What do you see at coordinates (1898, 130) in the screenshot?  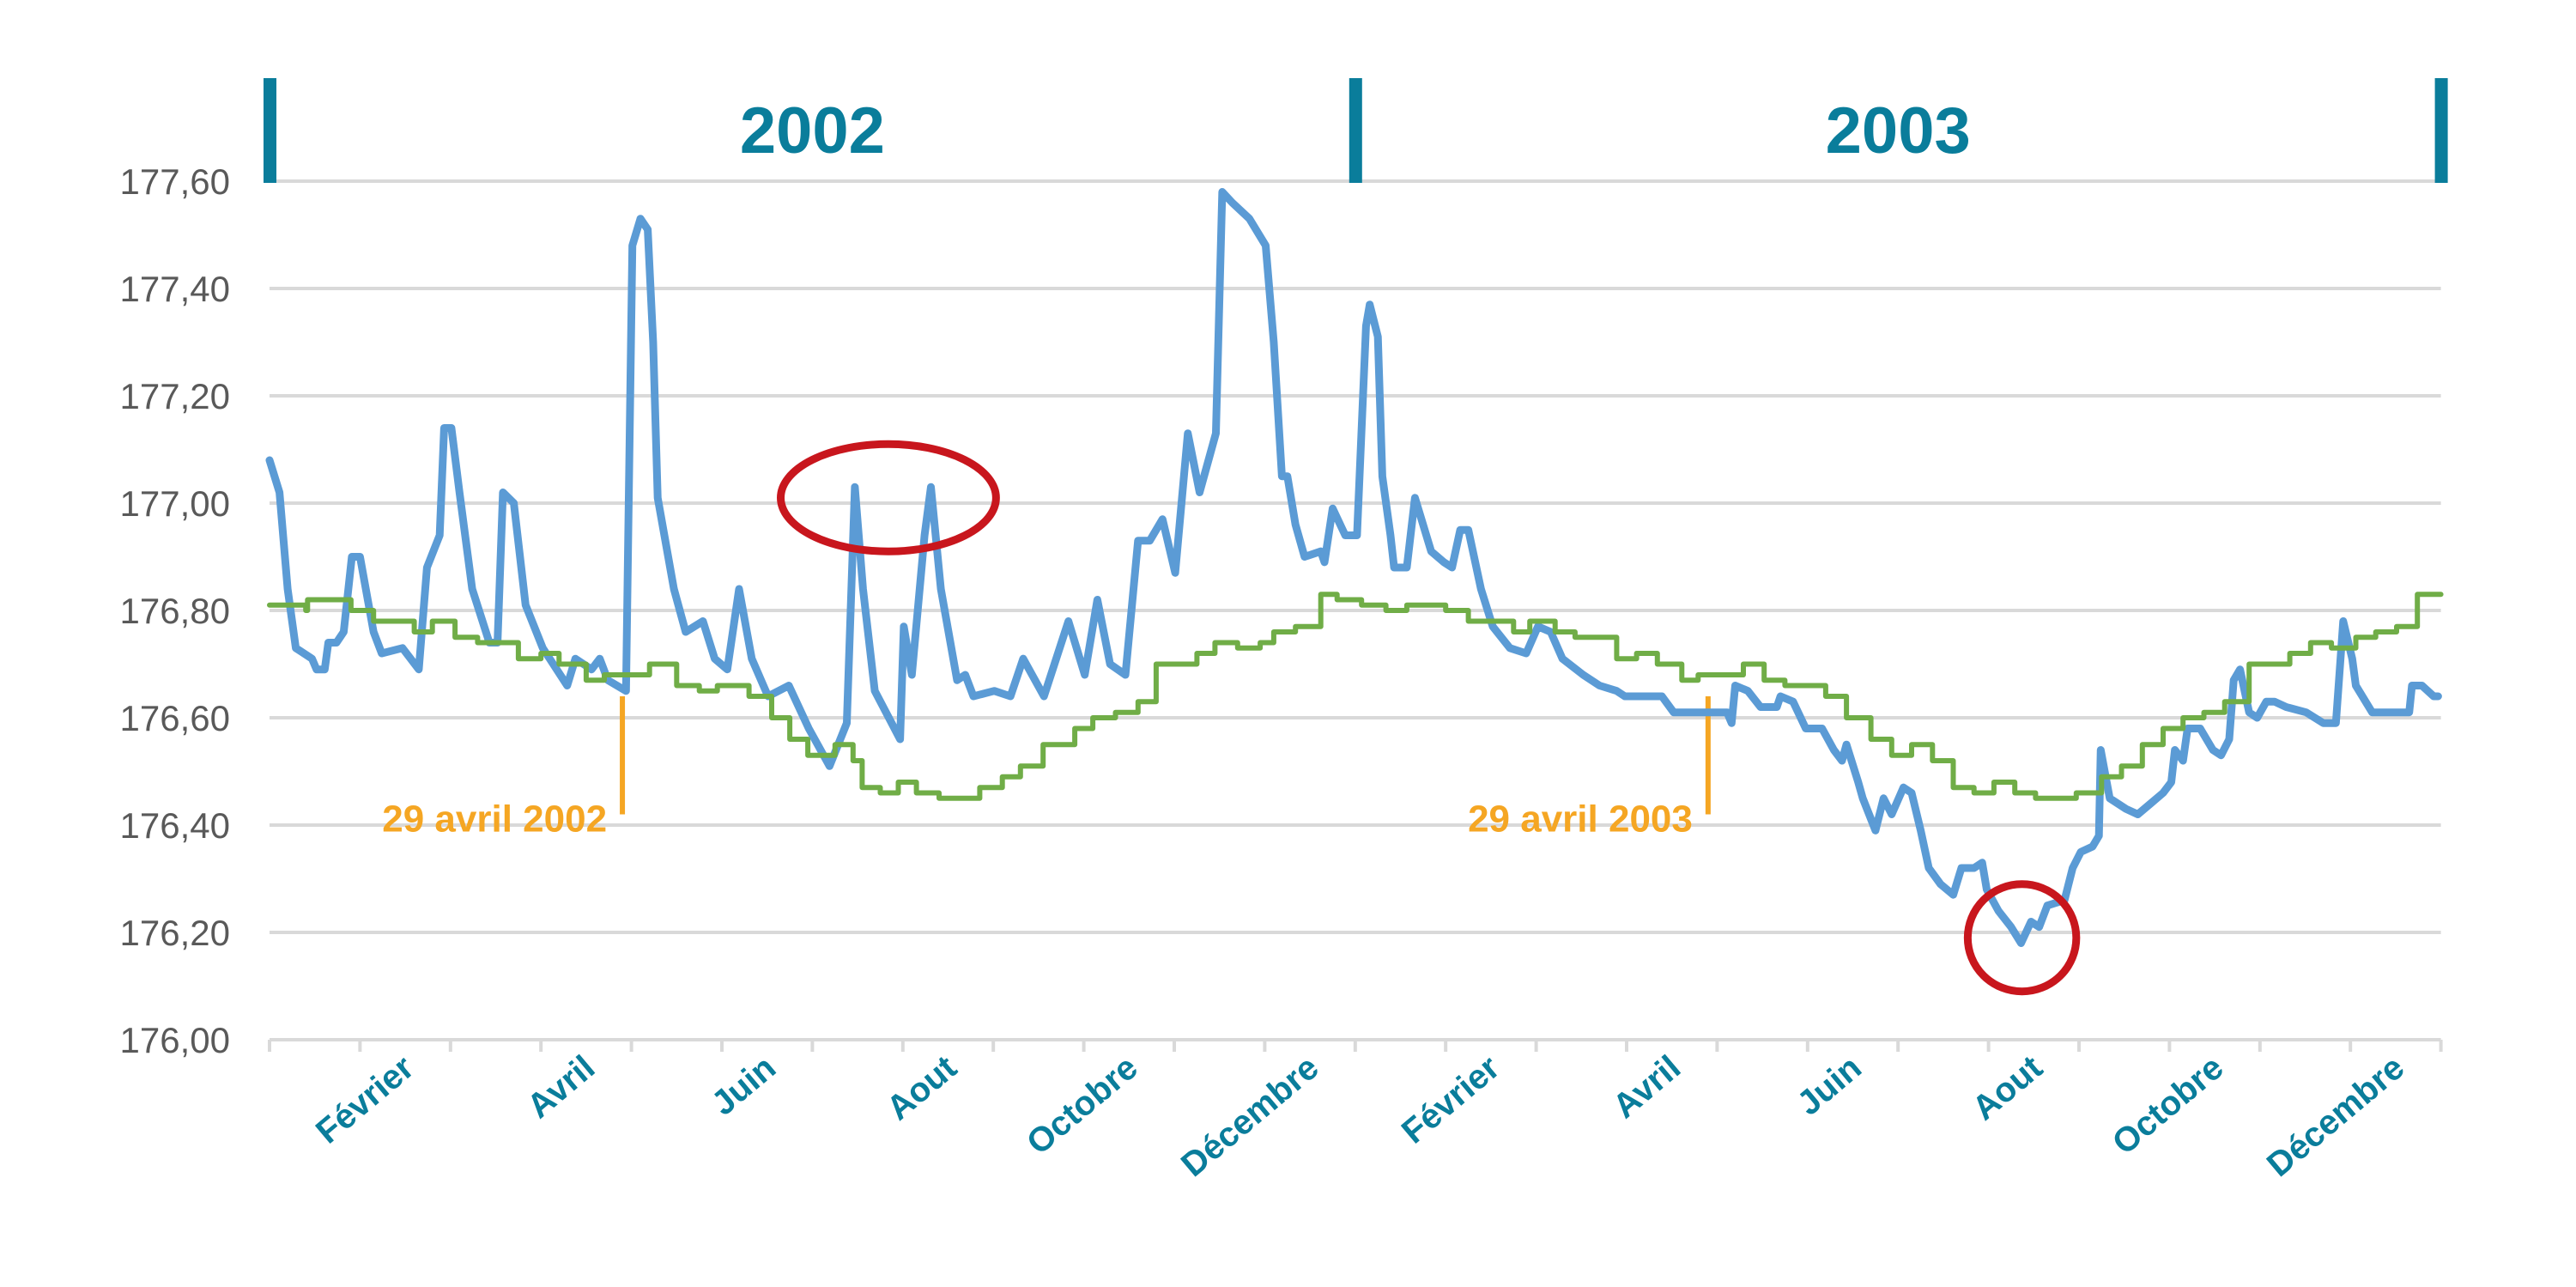 I see `year-label: 2003` at bounding box center [1898, 130].